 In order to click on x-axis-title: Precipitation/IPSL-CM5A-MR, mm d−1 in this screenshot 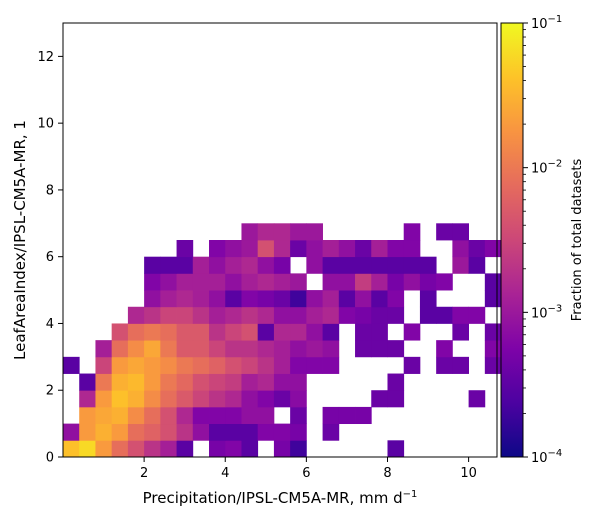, I will do `click(280, 498)`.